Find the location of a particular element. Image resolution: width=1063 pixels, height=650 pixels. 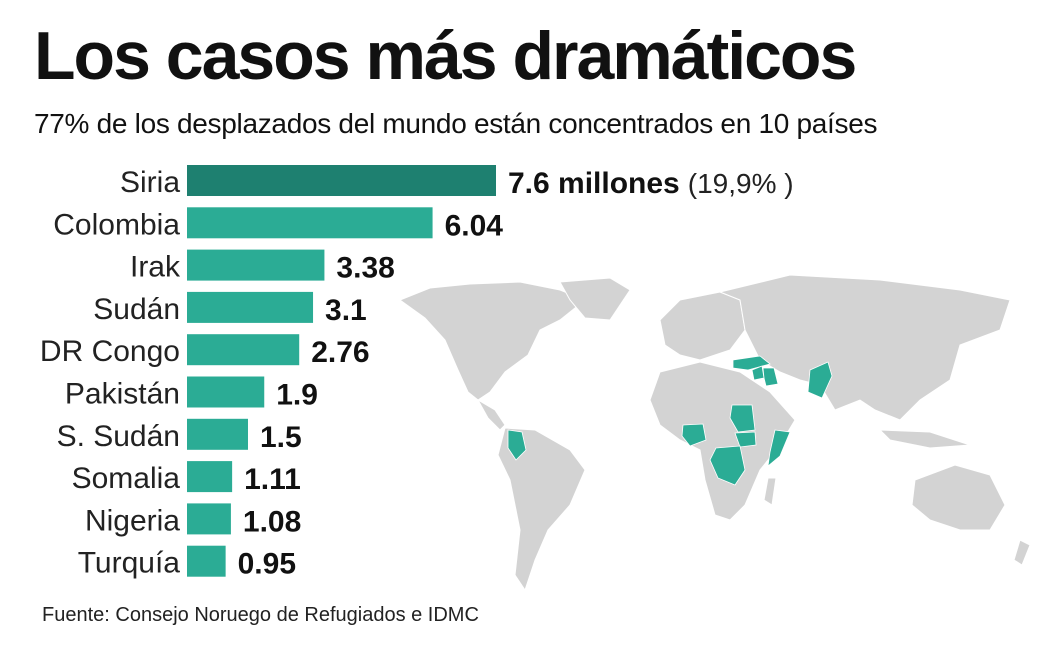

value-label: 0.95 is located at coordinates (267, 564).